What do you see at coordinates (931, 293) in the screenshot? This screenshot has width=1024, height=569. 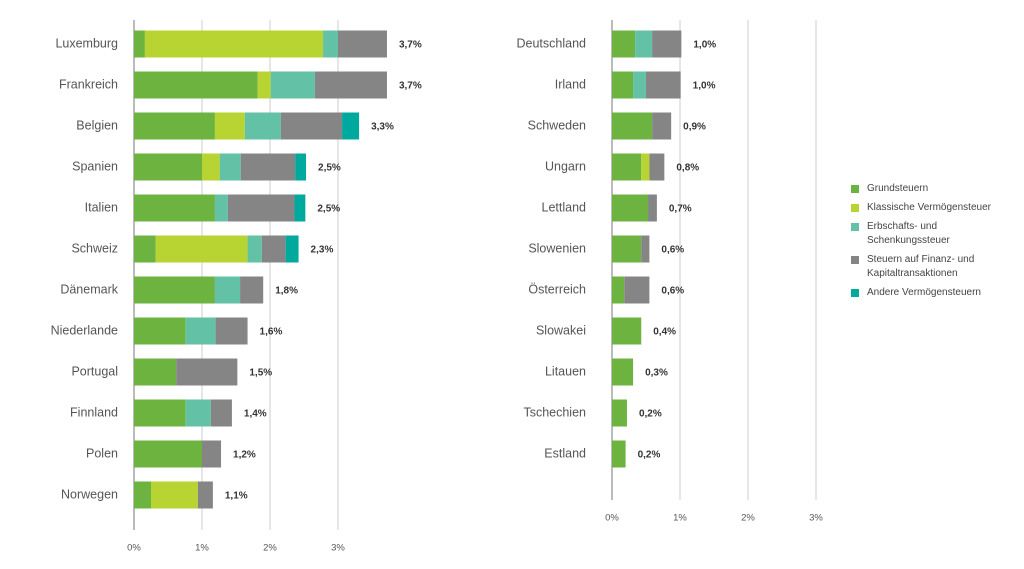 I see `legend-item: Andere Vermögensteuern` at bounding box center [931, 293].